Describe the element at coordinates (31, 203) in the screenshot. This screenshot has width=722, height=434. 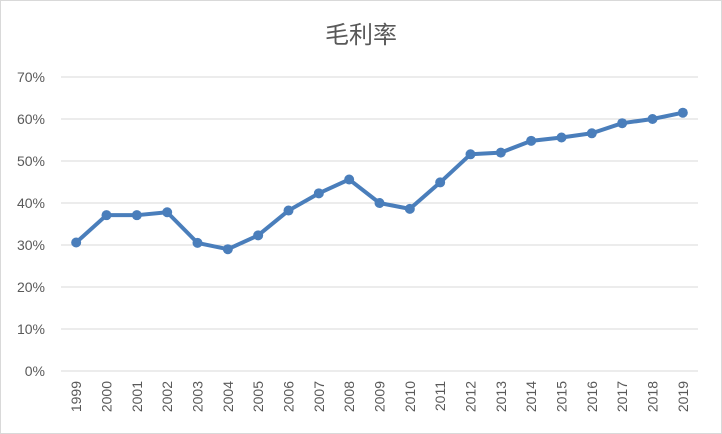
I see `y-tick-label: 40%` at that location.